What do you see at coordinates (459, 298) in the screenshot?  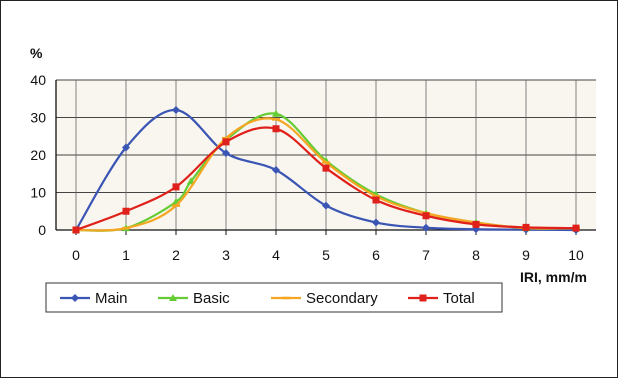 I see `legend-label-total: Total` at bounding box center [459, 298].